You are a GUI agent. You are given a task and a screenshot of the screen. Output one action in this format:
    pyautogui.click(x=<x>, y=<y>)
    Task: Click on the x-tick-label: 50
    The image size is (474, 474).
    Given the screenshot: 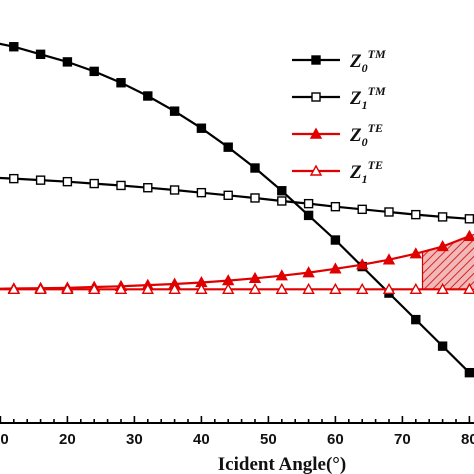 What is the action you would take?
    pyautogui.click(x=268, y=439)
    